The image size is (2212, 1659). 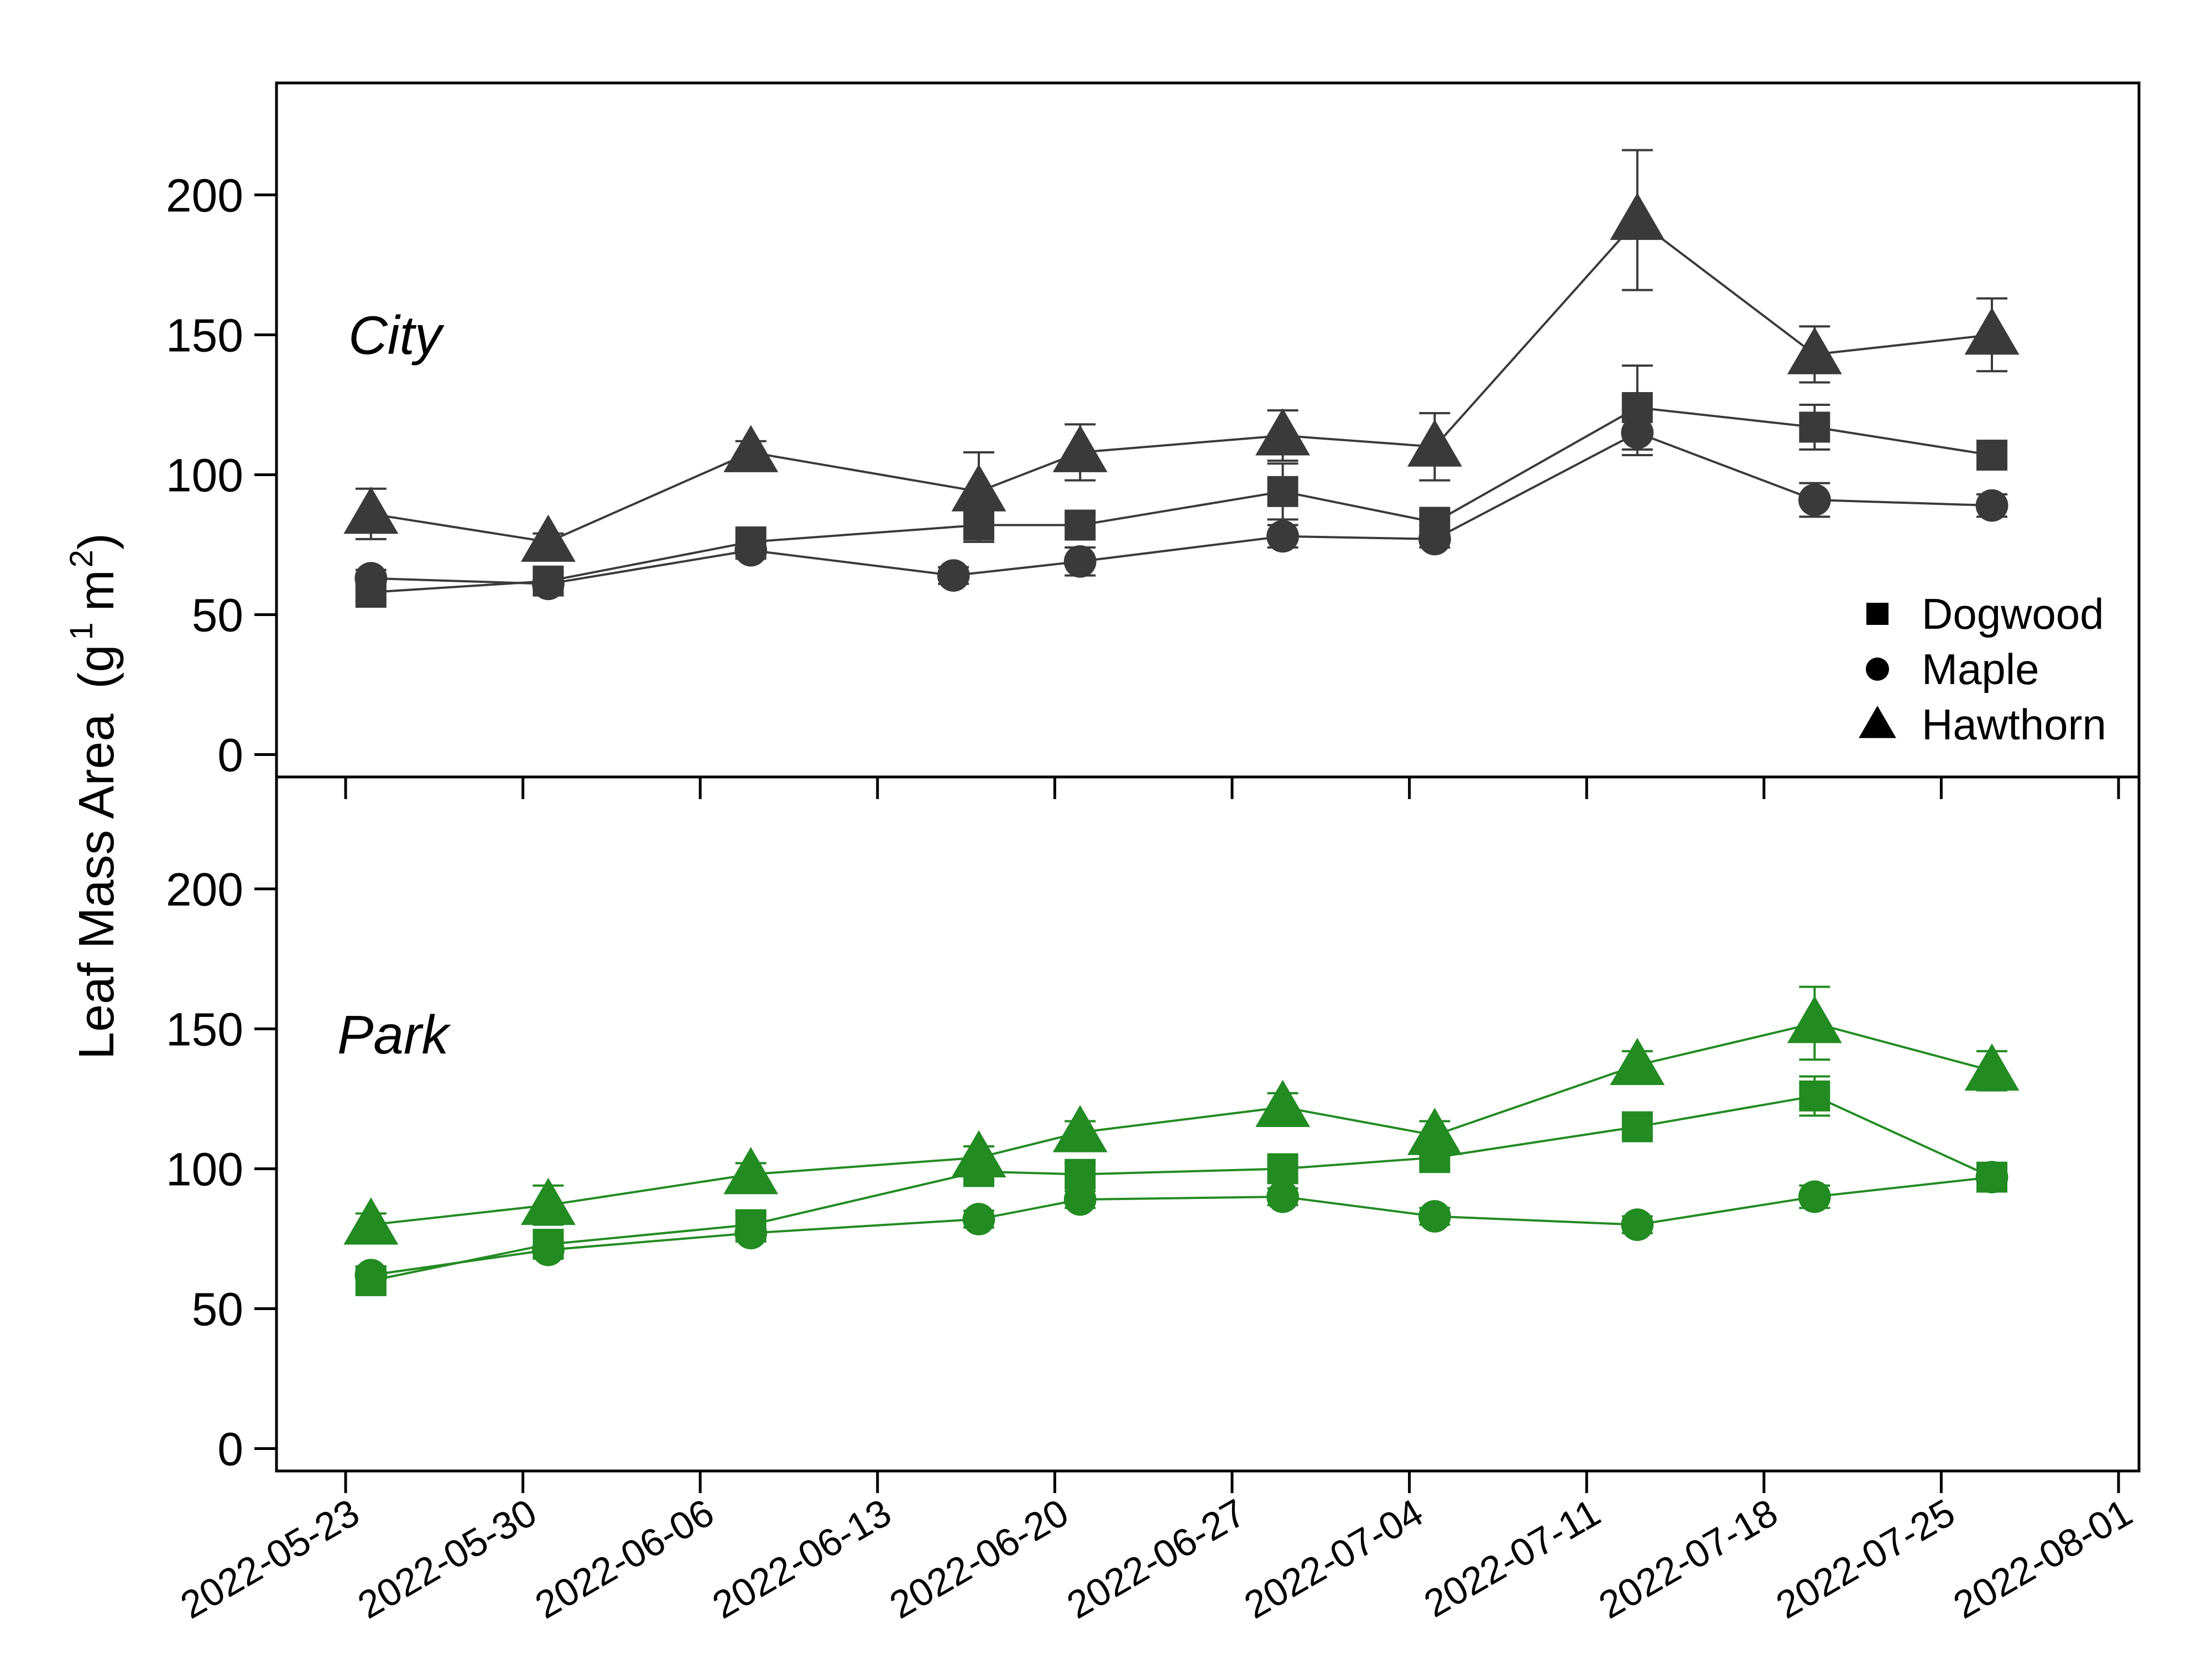 What do you see at coordinates (96, 658) in the screenshot?
I see `y-axis-label-unit-g: g` at bounding box center [96, 658].